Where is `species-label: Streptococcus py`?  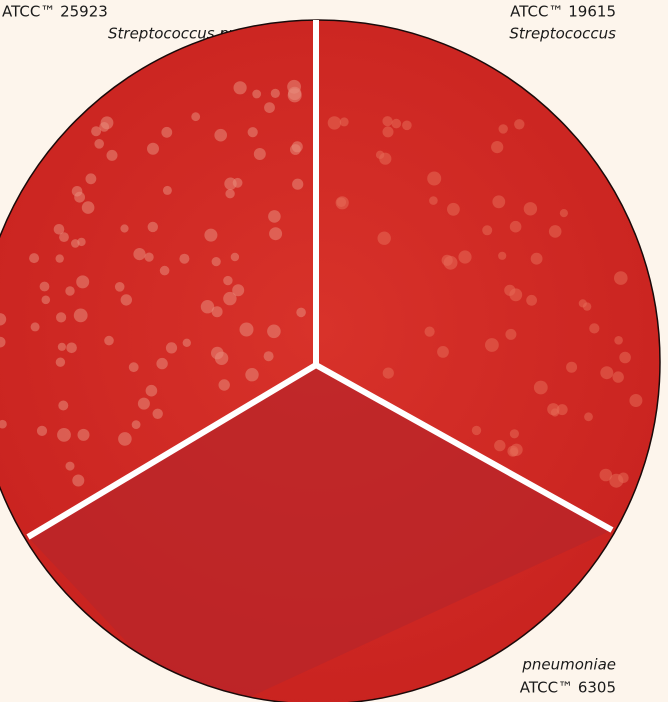 species-label: Streptococcus py is located at coordinates (173, 34).